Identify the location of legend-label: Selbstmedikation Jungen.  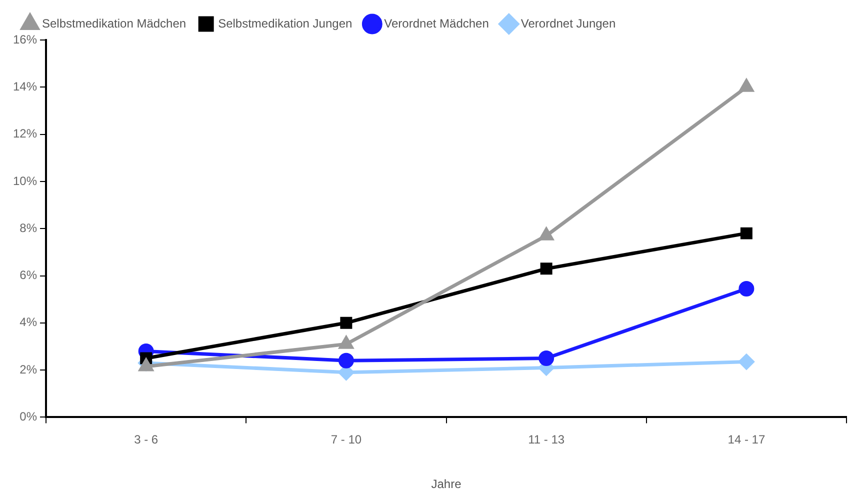
(285, 23).